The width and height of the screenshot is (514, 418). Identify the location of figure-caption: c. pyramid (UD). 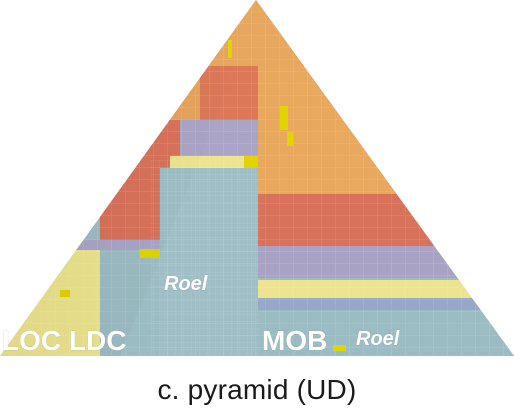
(257, 389).